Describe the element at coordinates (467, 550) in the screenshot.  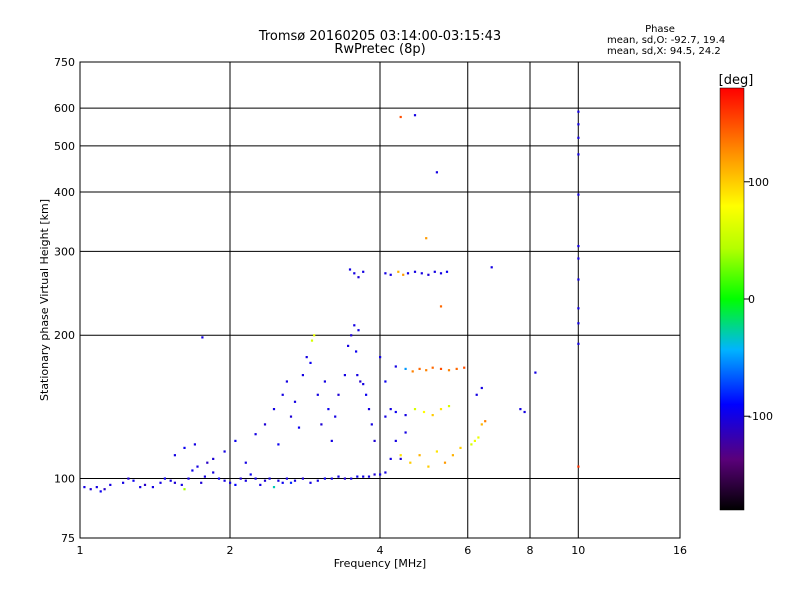
I see `x-tick-label: 6` at that location.